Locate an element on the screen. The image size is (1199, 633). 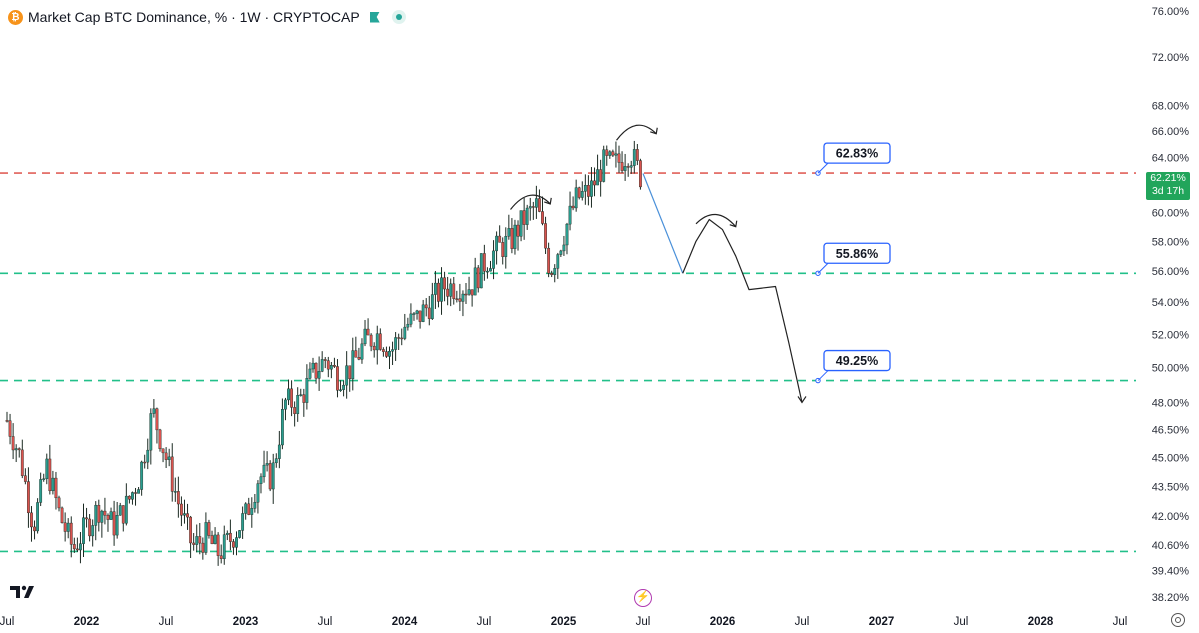
y-tick-label: 42.00% is located at coordinates (1171, 517).